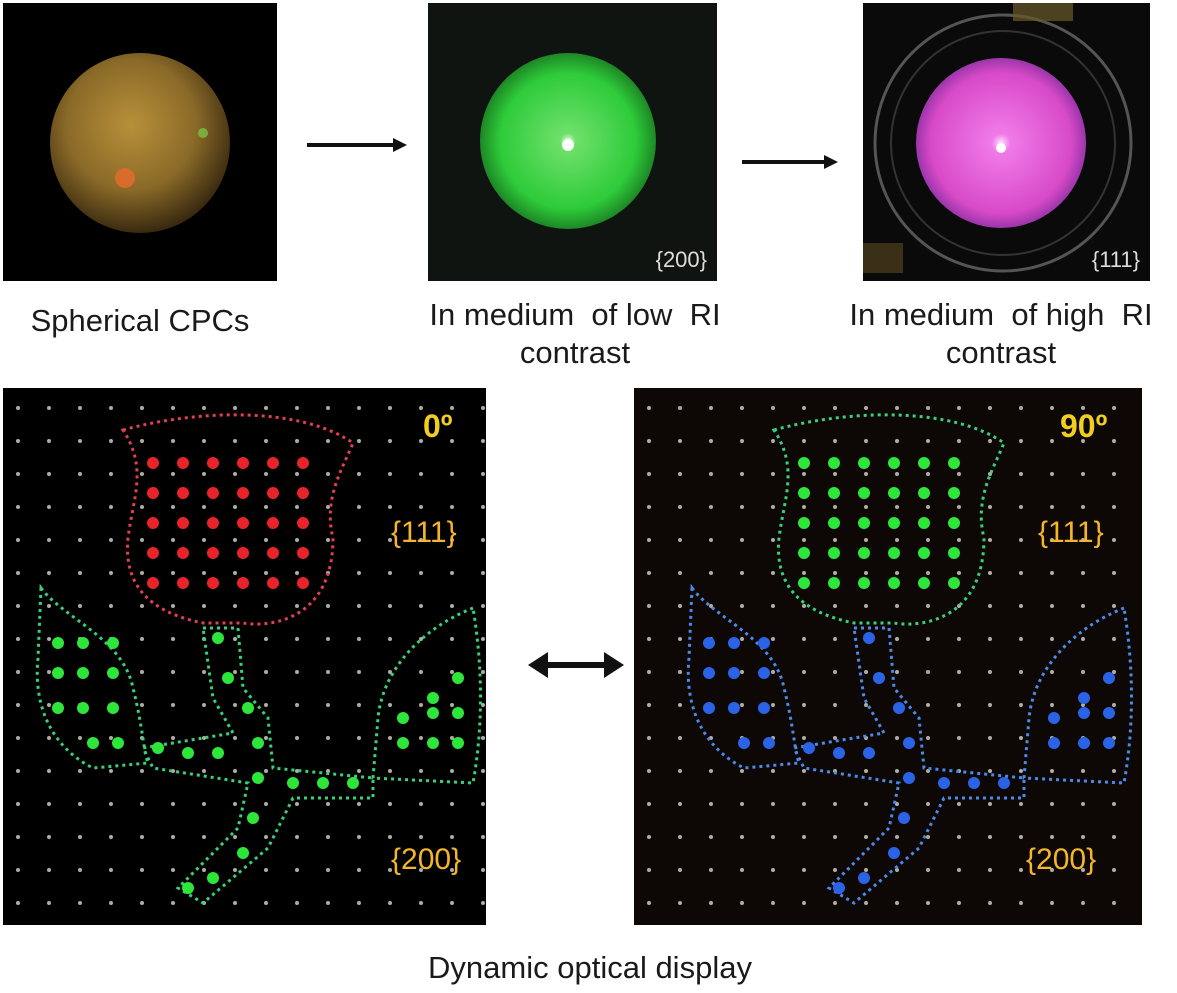 The width and height of the screenshot is (1177, 993). I want to click on angle-label-90: 90º, so click(1084, 426).